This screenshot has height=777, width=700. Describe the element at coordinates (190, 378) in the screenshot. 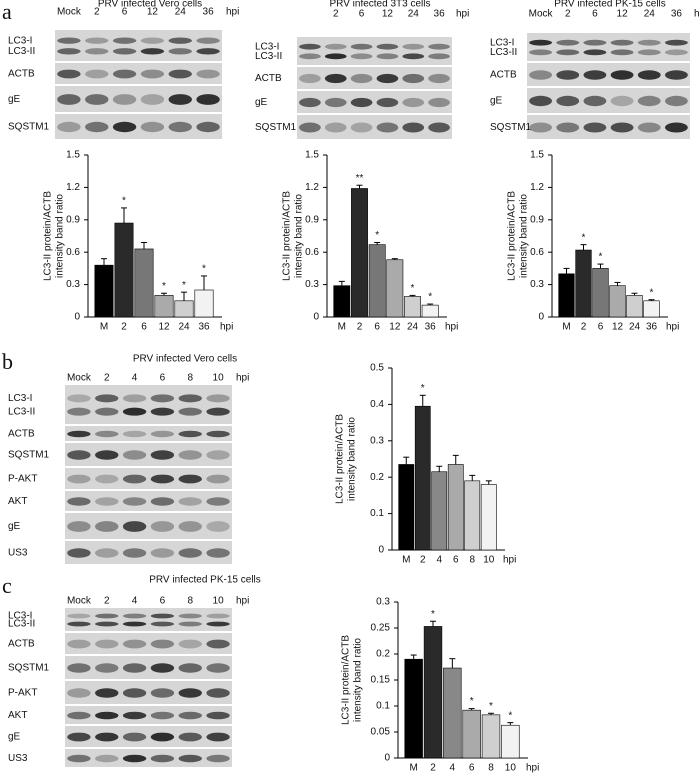

I see `lane-label: 8` at that location.